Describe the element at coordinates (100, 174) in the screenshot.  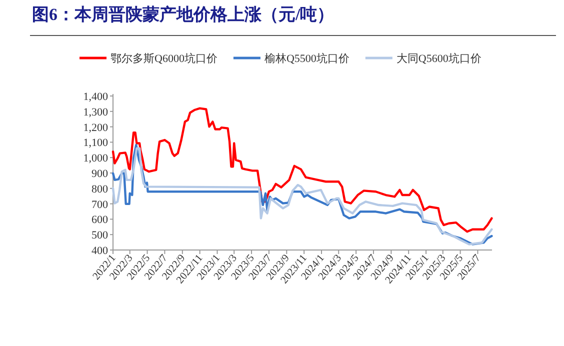
I see `y-tick-label: 900` at that location.